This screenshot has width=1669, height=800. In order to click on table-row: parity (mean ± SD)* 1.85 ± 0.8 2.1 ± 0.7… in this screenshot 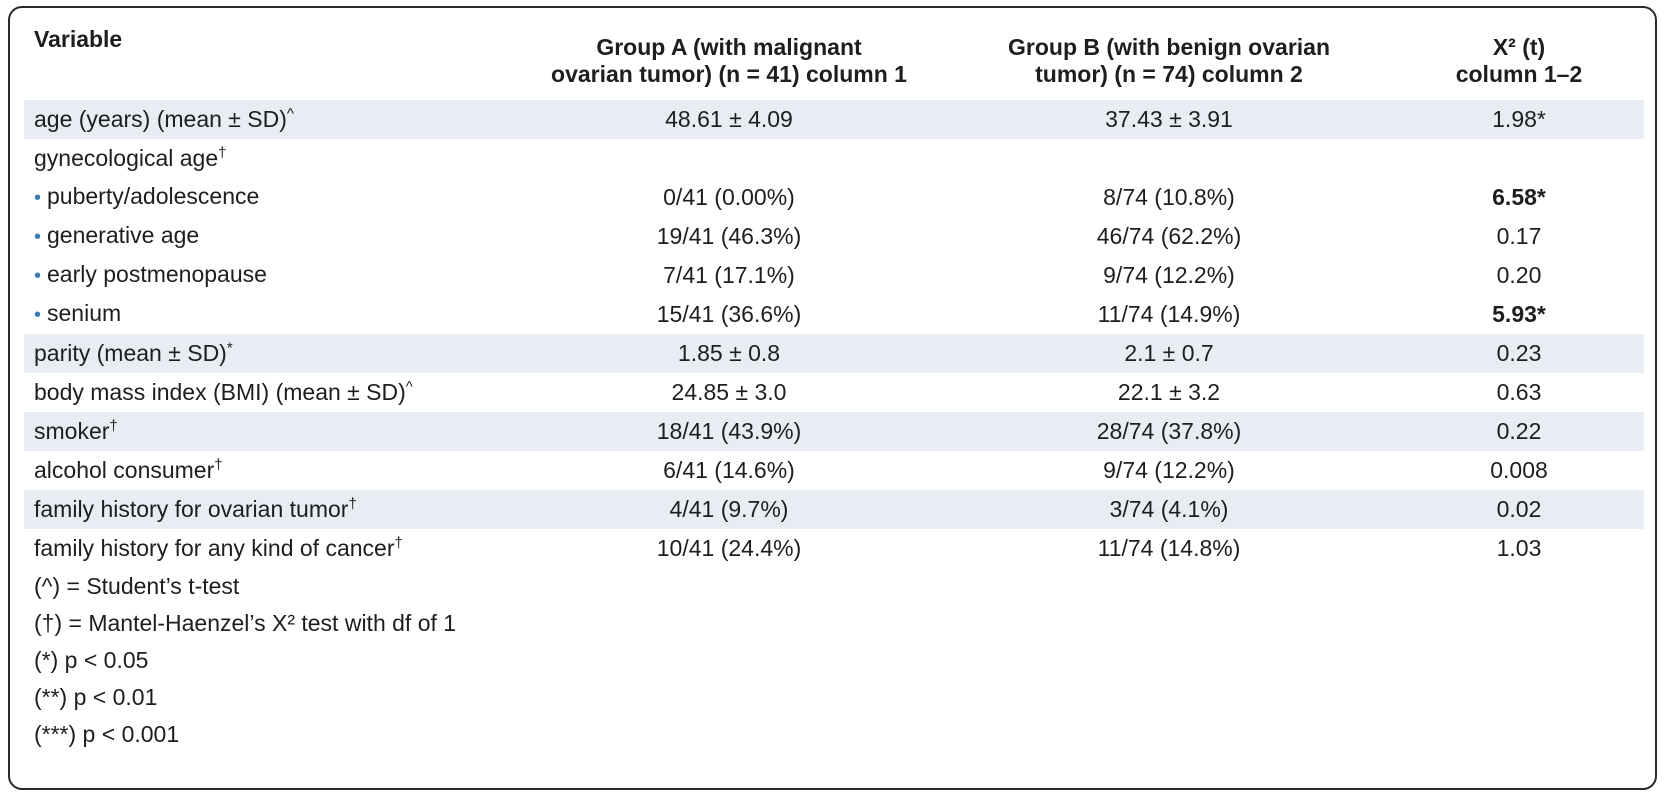, I will do `click(834, 353)`.